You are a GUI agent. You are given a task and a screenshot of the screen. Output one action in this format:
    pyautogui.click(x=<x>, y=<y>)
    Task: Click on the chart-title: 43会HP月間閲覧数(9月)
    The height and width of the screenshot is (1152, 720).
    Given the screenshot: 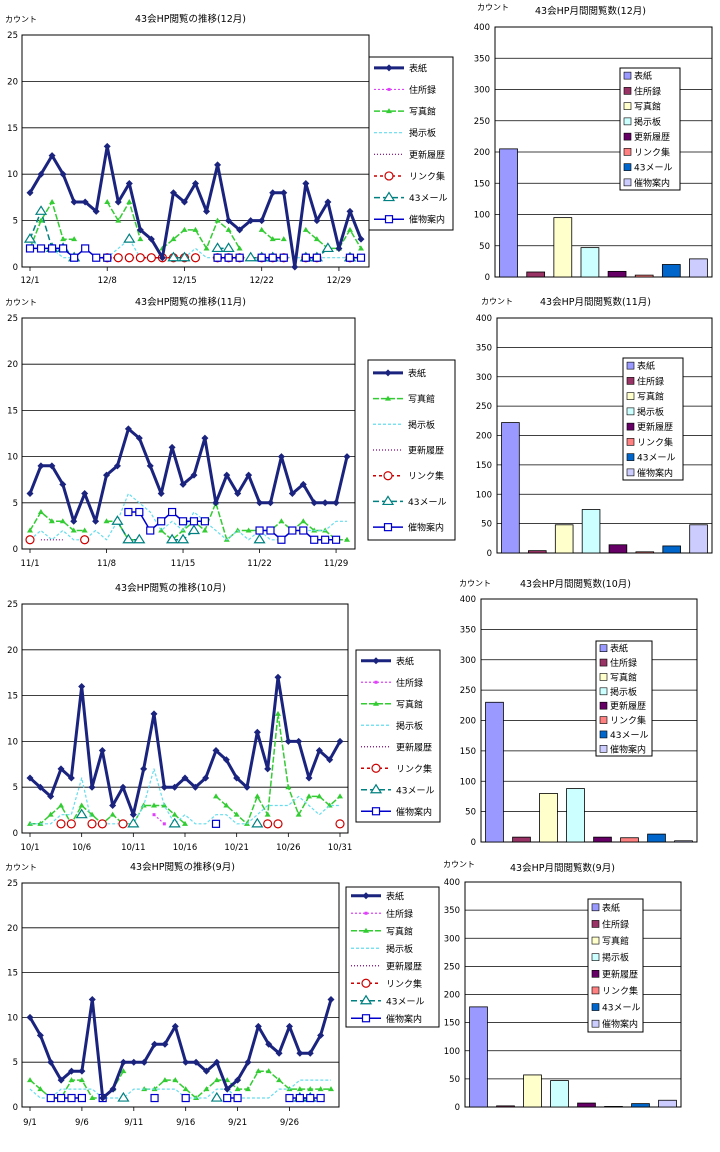 What is the action you would take?
    pyautogui.click(x=562, y=868)
    